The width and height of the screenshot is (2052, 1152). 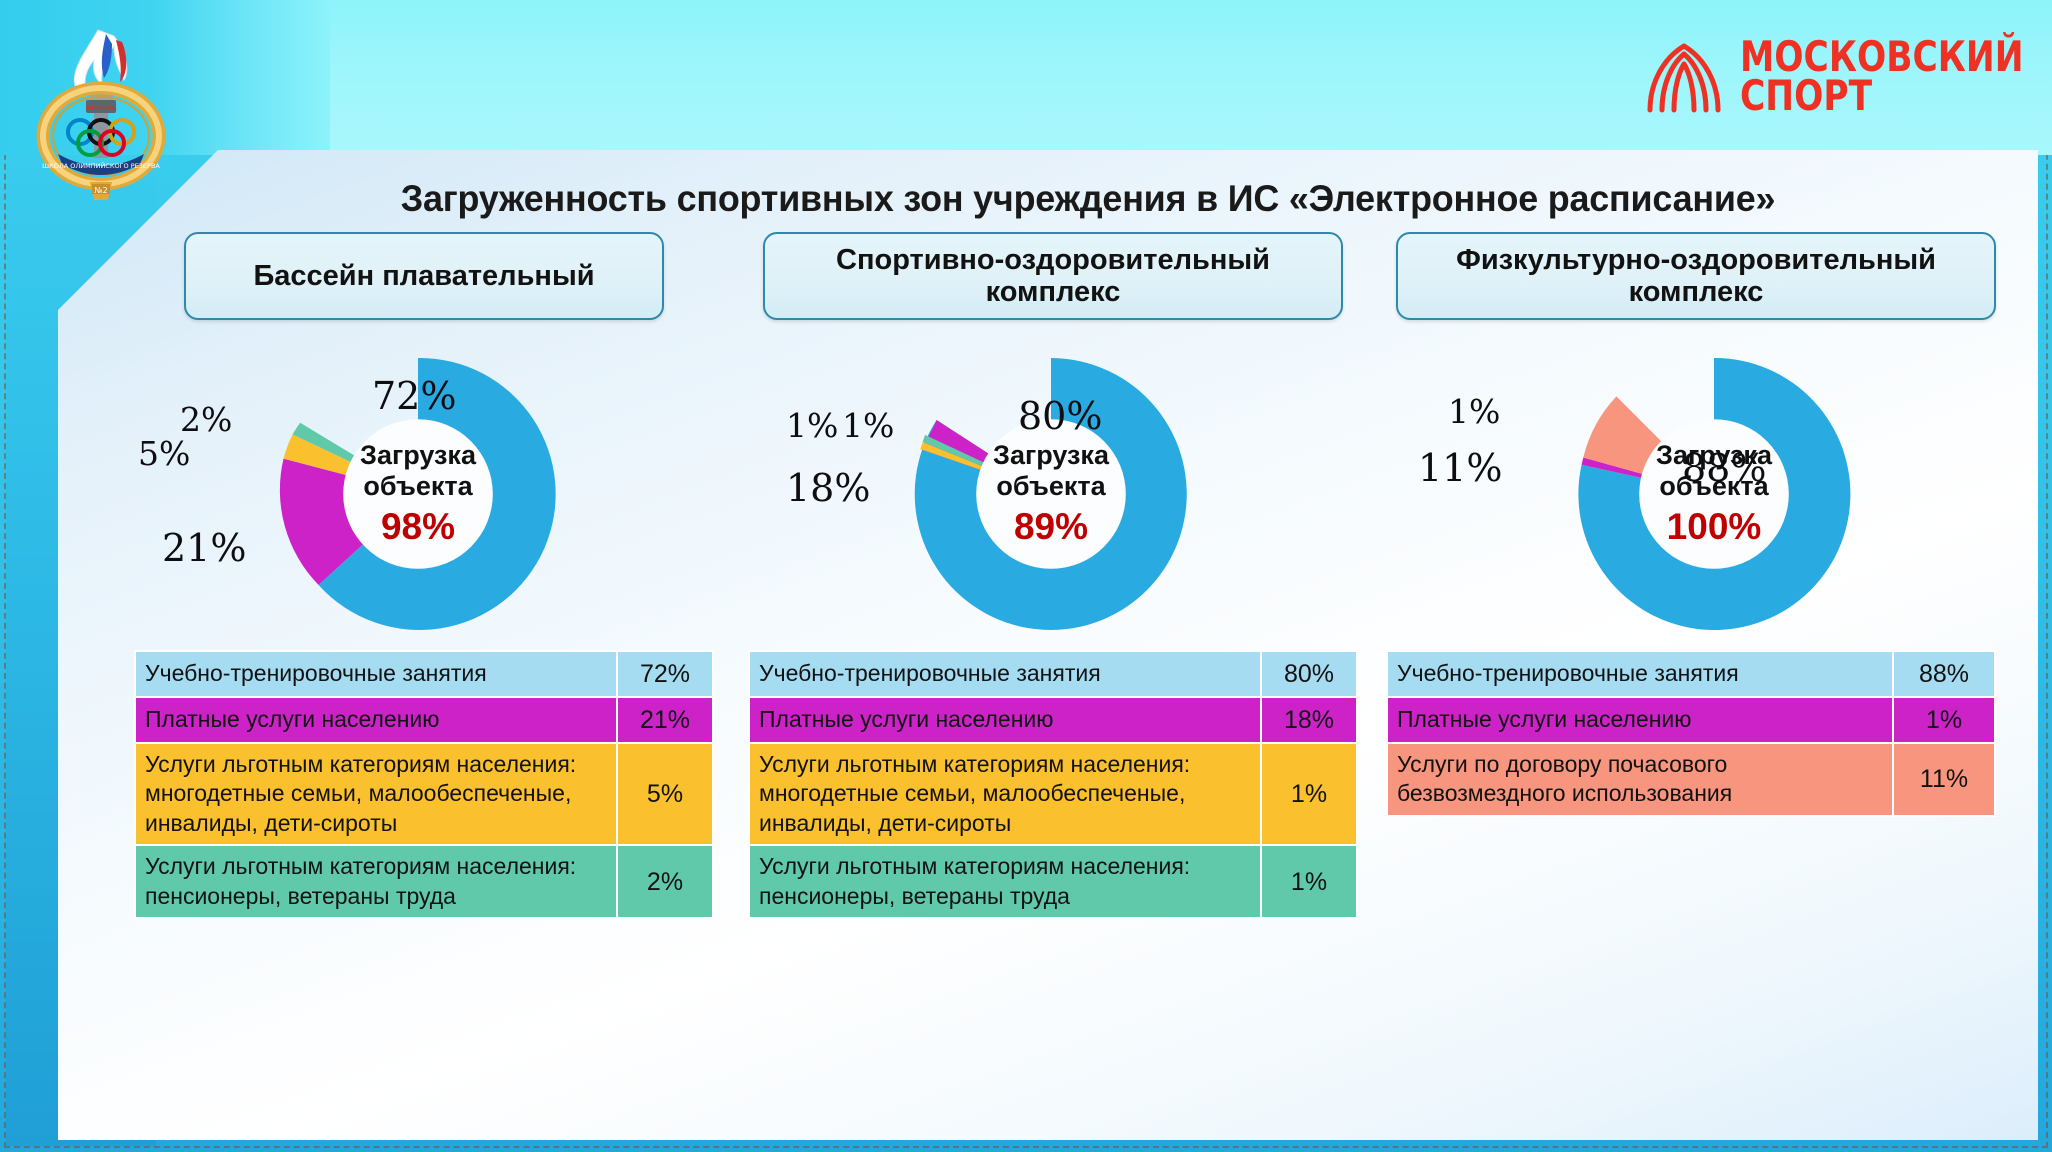 I want to click on slice-label-sh-blue: 80%, so click(x=1060, y=416).